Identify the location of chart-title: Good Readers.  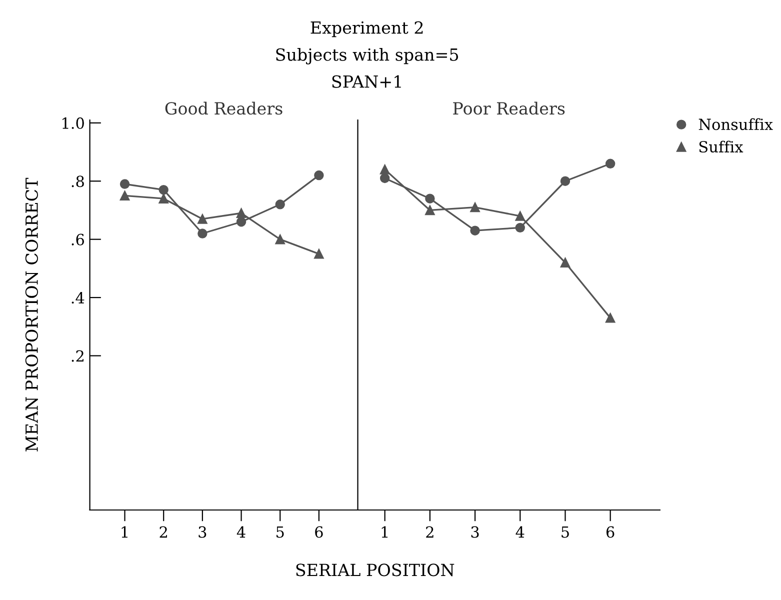
(223, 108).